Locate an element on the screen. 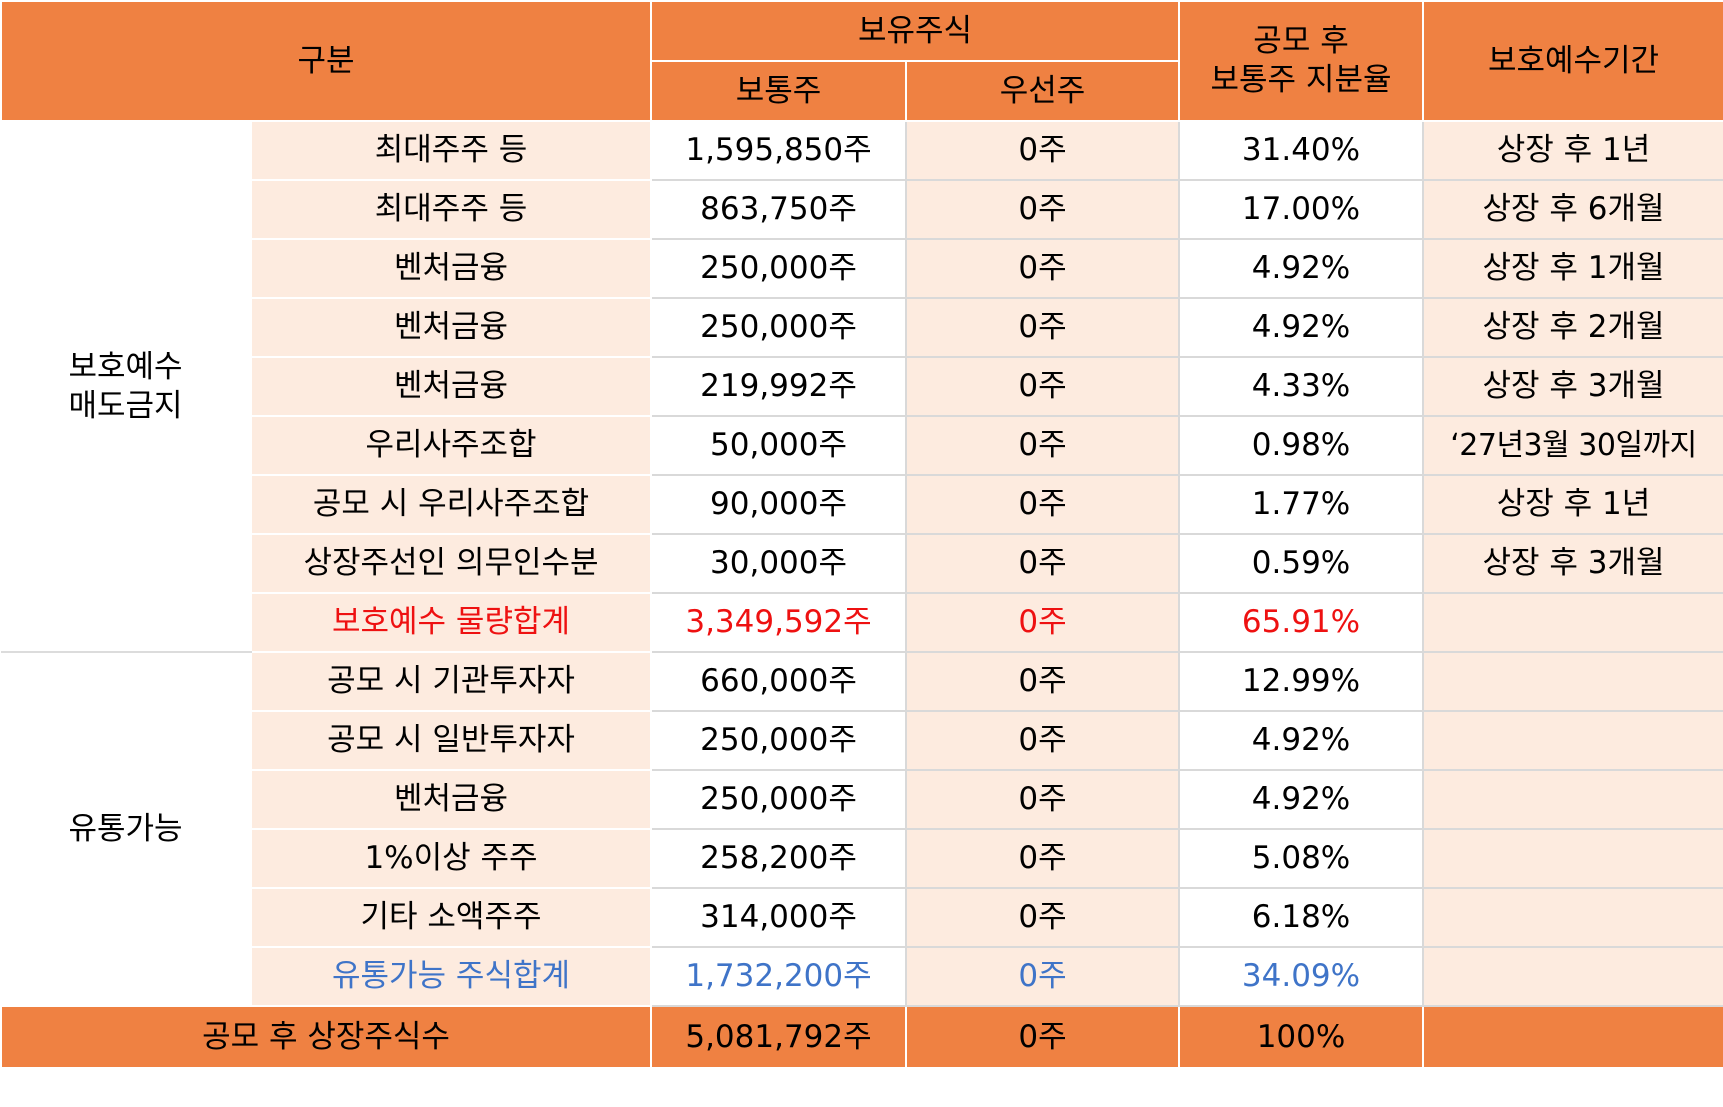 This screenshot has width=1723, height=1107. header-preferred: 우선주 is located at coordinates (1043, 91).